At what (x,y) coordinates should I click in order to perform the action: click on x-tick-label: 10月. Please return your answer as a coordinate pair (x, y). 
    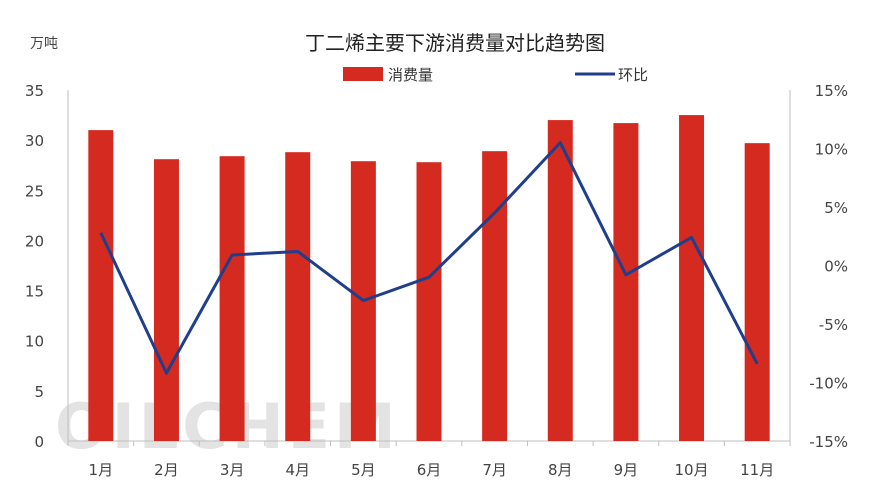
    Looking at the image, I should click on (691, 470).